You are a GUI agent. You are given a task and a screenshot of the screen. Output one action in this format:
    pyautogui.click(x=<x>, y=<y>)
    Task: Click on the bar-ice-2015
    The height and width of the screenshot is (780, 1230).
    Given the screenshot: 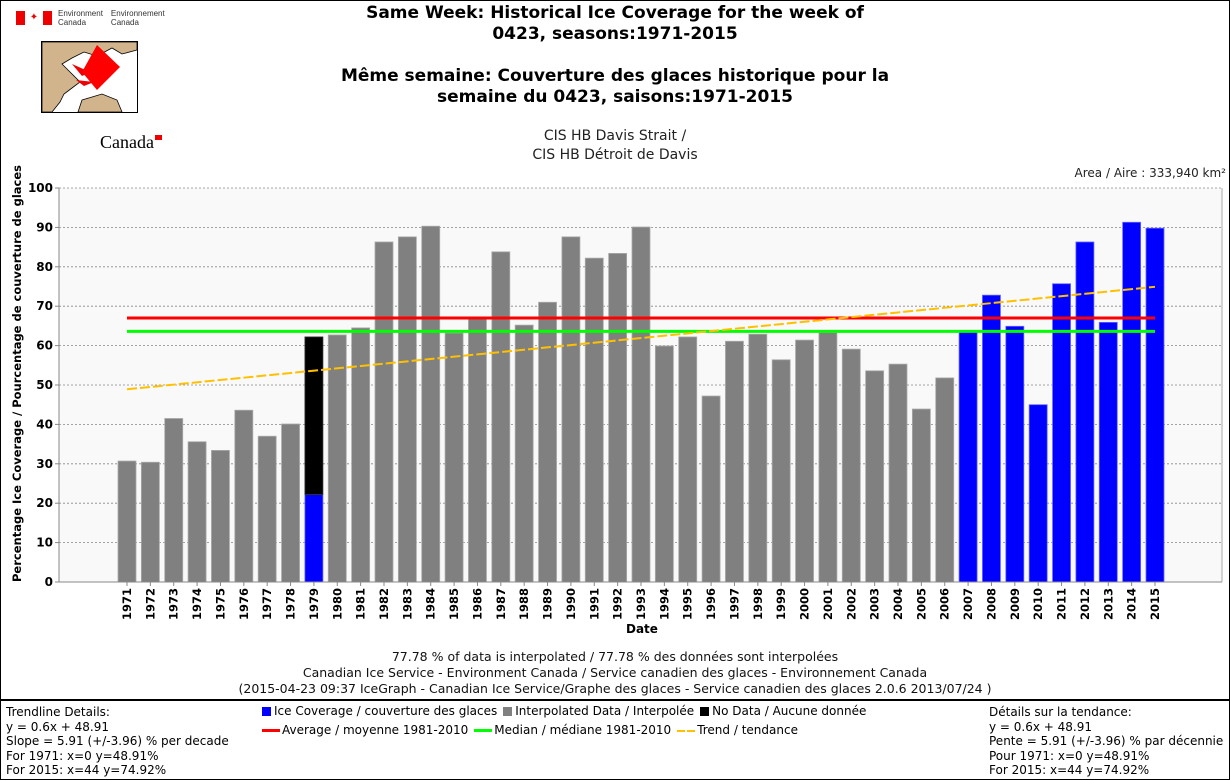 What is the action you would take?
    pyautogui.click(x=1155, y=405)
    